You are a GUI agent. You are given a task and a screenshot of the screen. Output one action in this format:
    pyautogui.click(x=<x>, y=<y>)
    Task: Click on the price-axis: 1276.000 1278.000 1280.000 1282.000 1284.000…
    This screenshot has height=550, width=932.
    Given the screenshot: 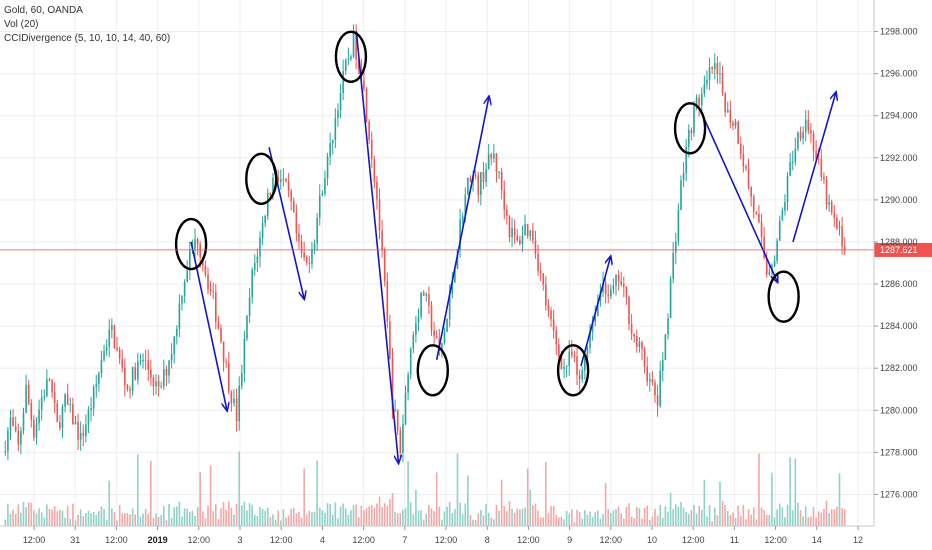 What is the action you would take?
    pyautogui.click(x=896, y=263)
    